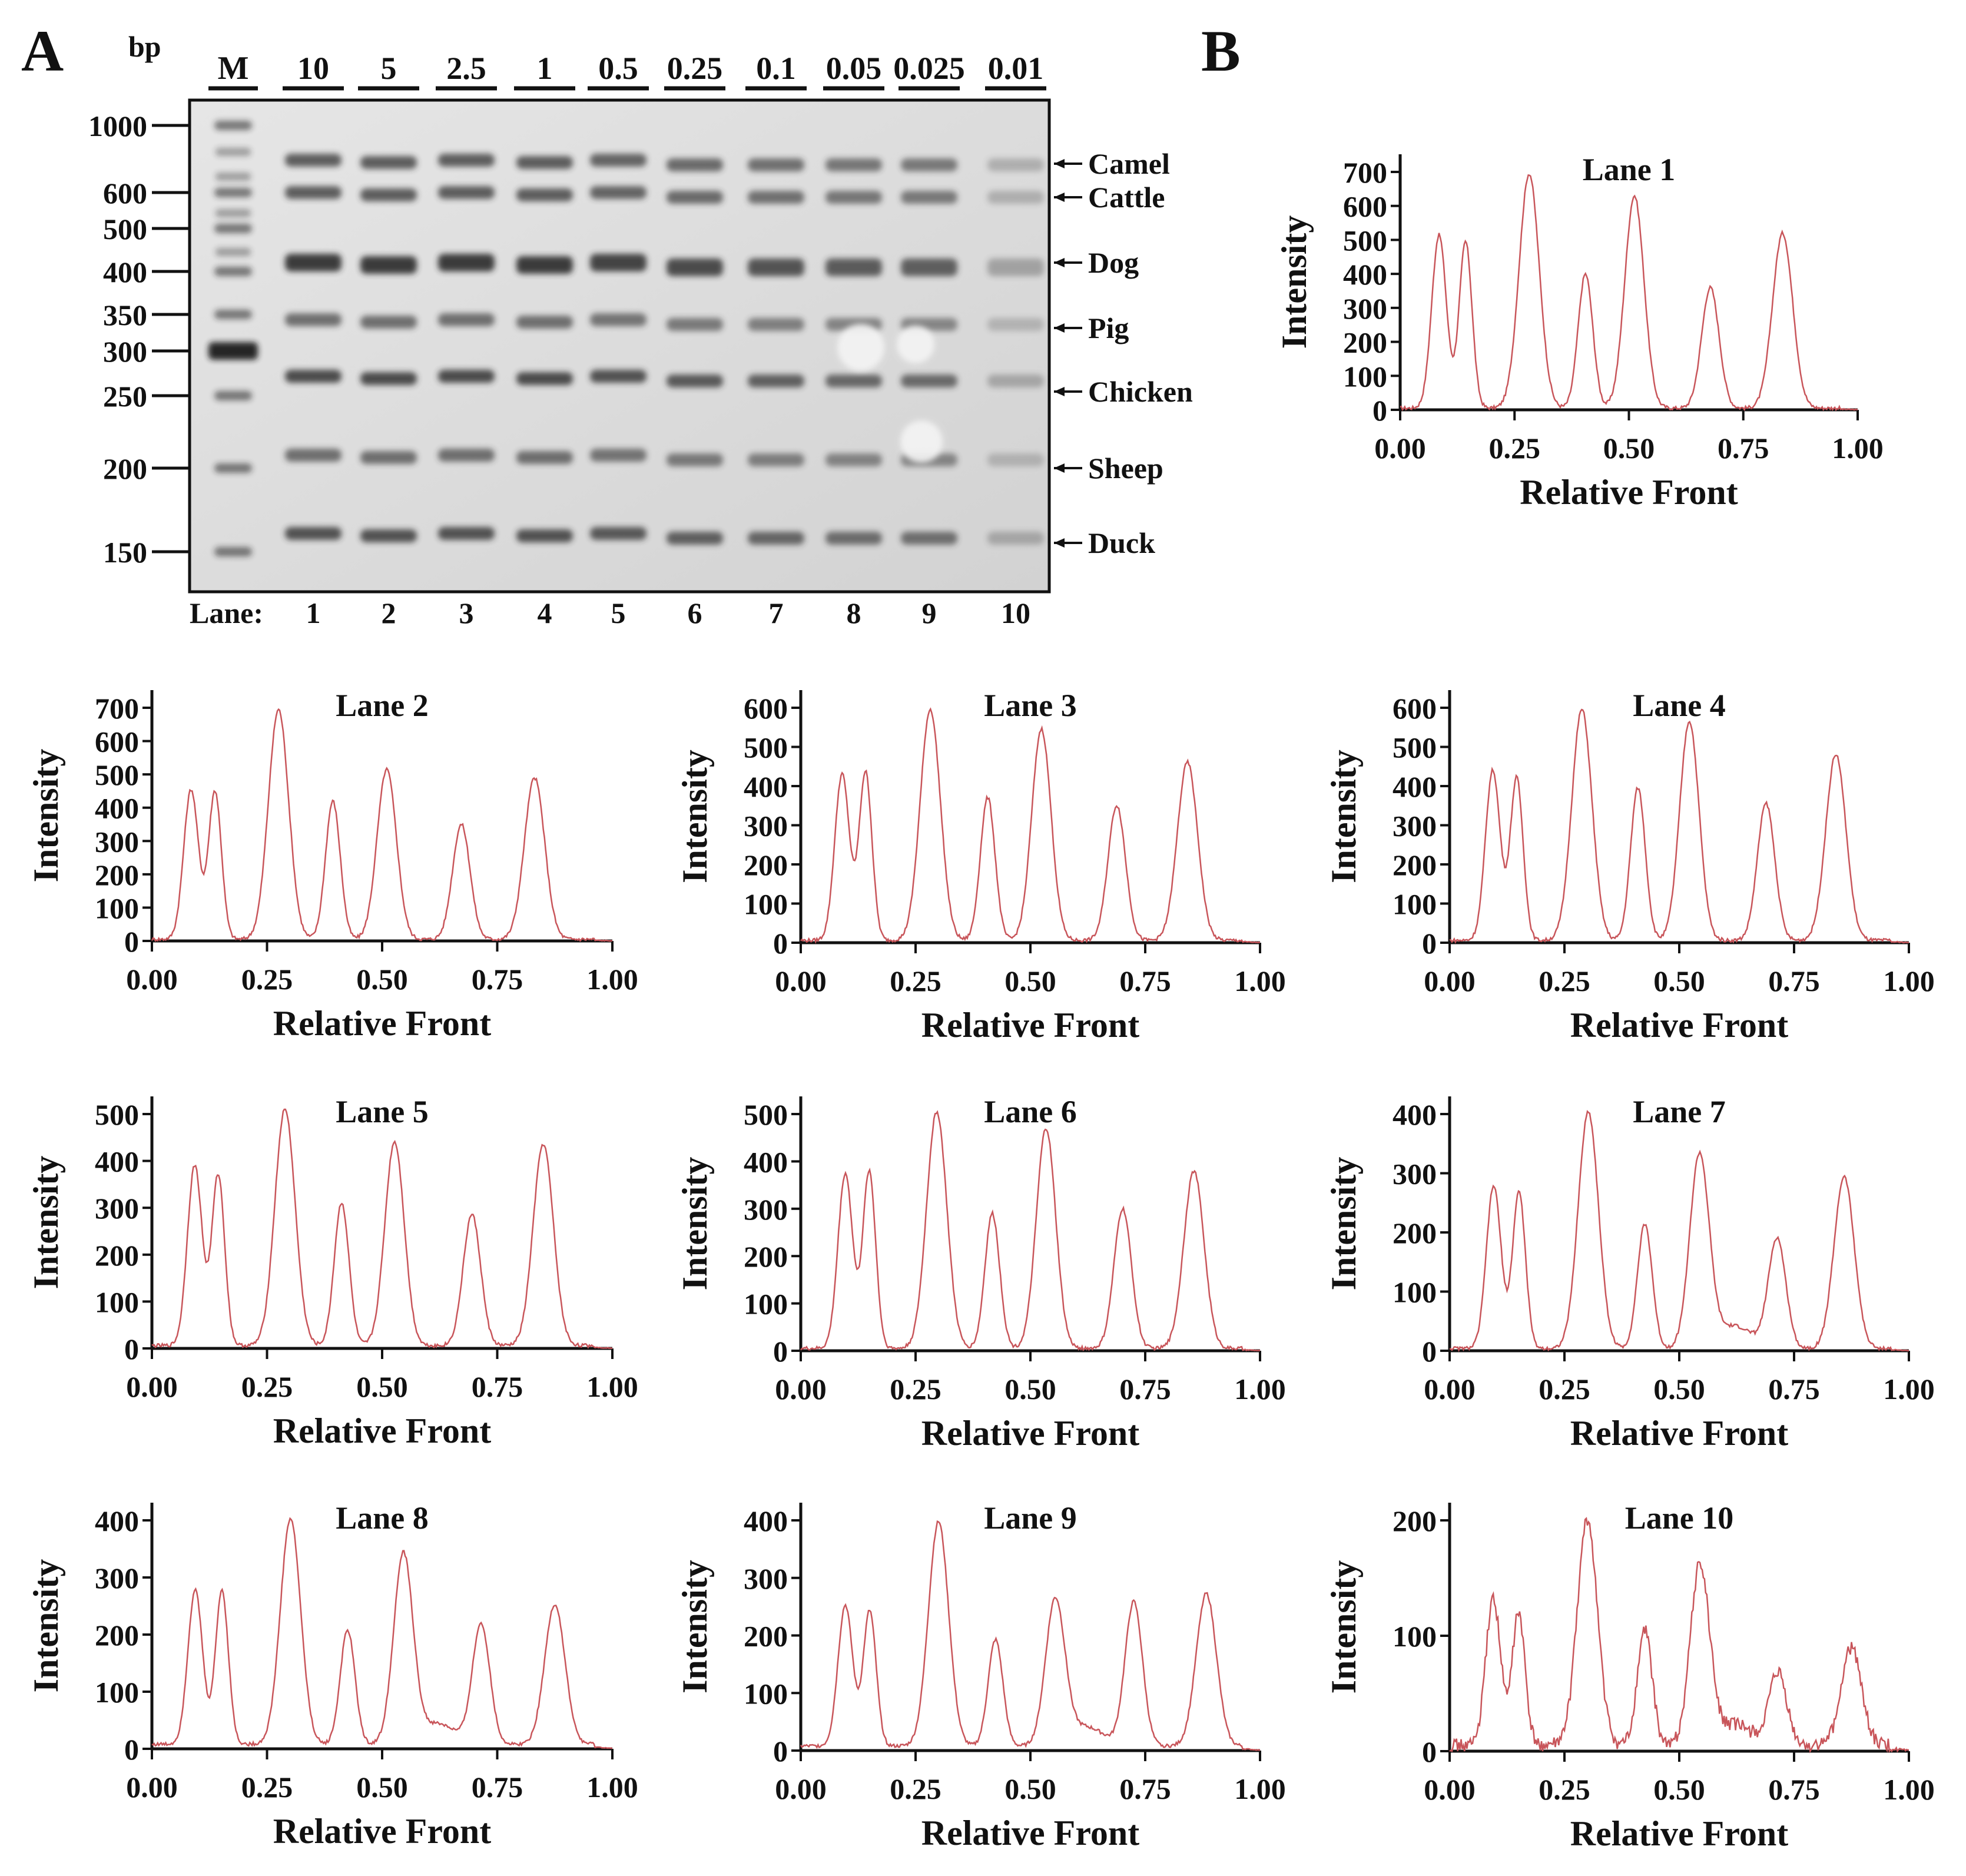 The width and height of the screenshot is (1966, 1876). What do you see at coordinates (545, 612) in the screenshot?
I see `lane-number-label: 4` at bounding box center [545, 612].